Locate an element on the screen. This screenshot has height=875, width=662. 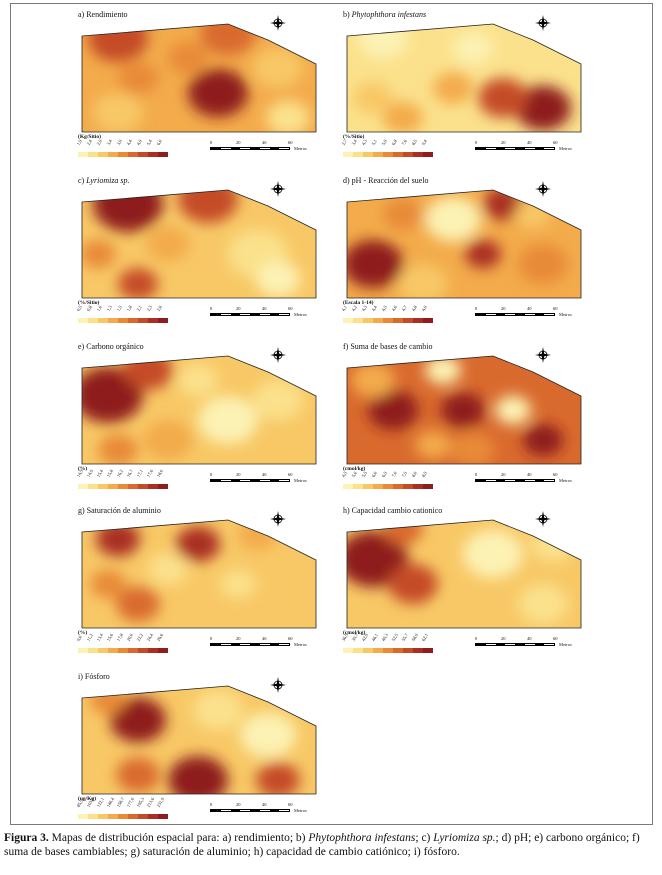
legend-tick-label: 26,6 is located at coordinates (159, 637).